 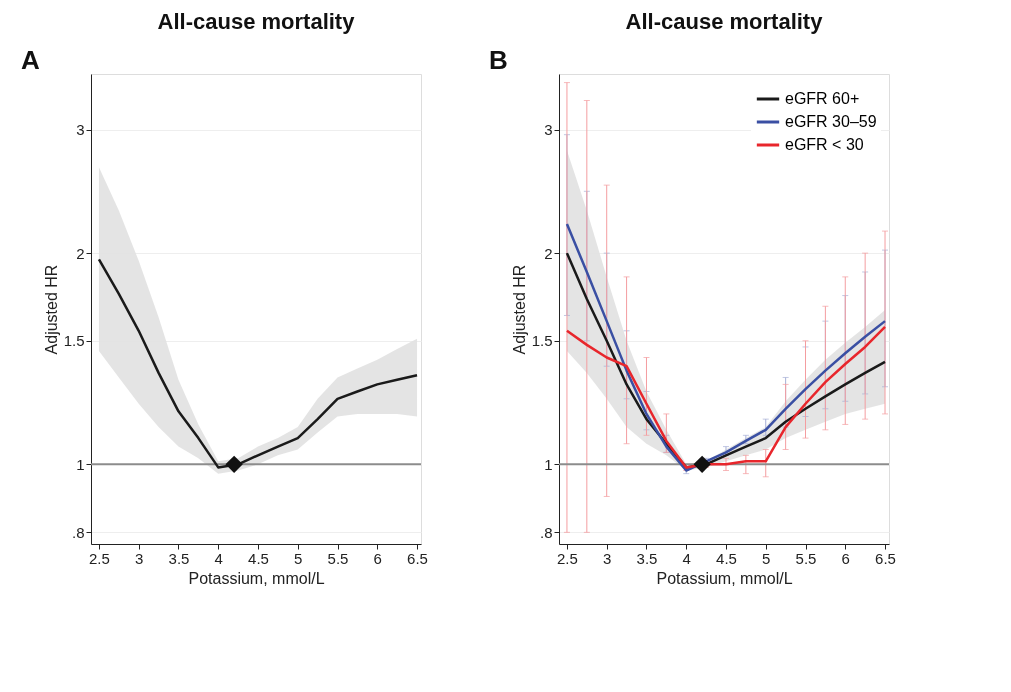 What do you see at coordinates (498, 60) in the screenshot?
I see `text: B` at bounding box center [498, 60].